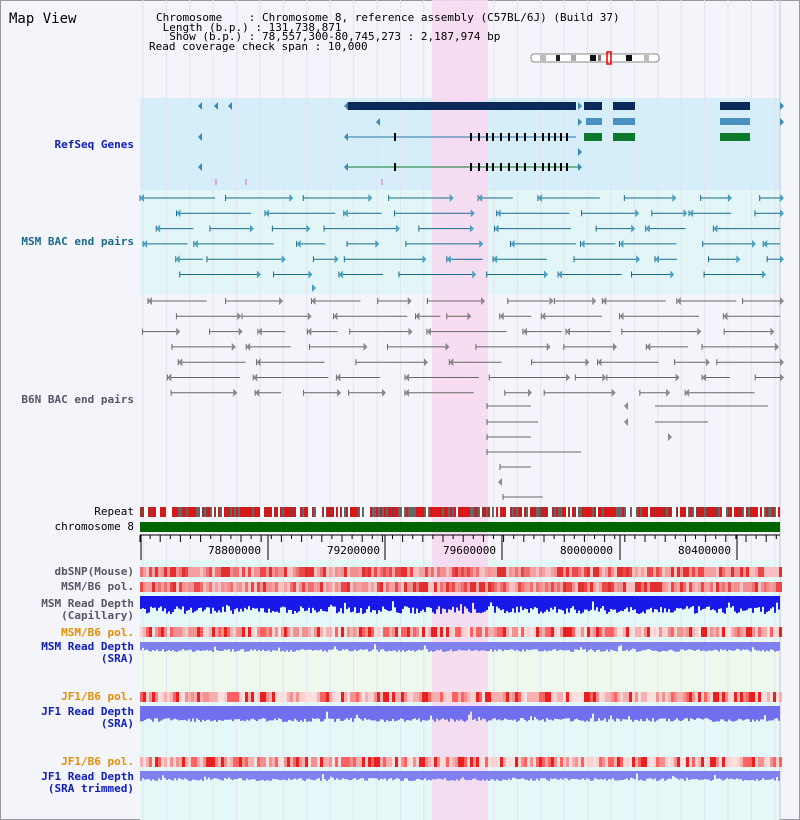 This screenshot has height=820, width=800. Describe the element at coordinates (87, 776) in the screenshot. I see `jf1-trim-line-1: JF1 Read Depth` at that location.